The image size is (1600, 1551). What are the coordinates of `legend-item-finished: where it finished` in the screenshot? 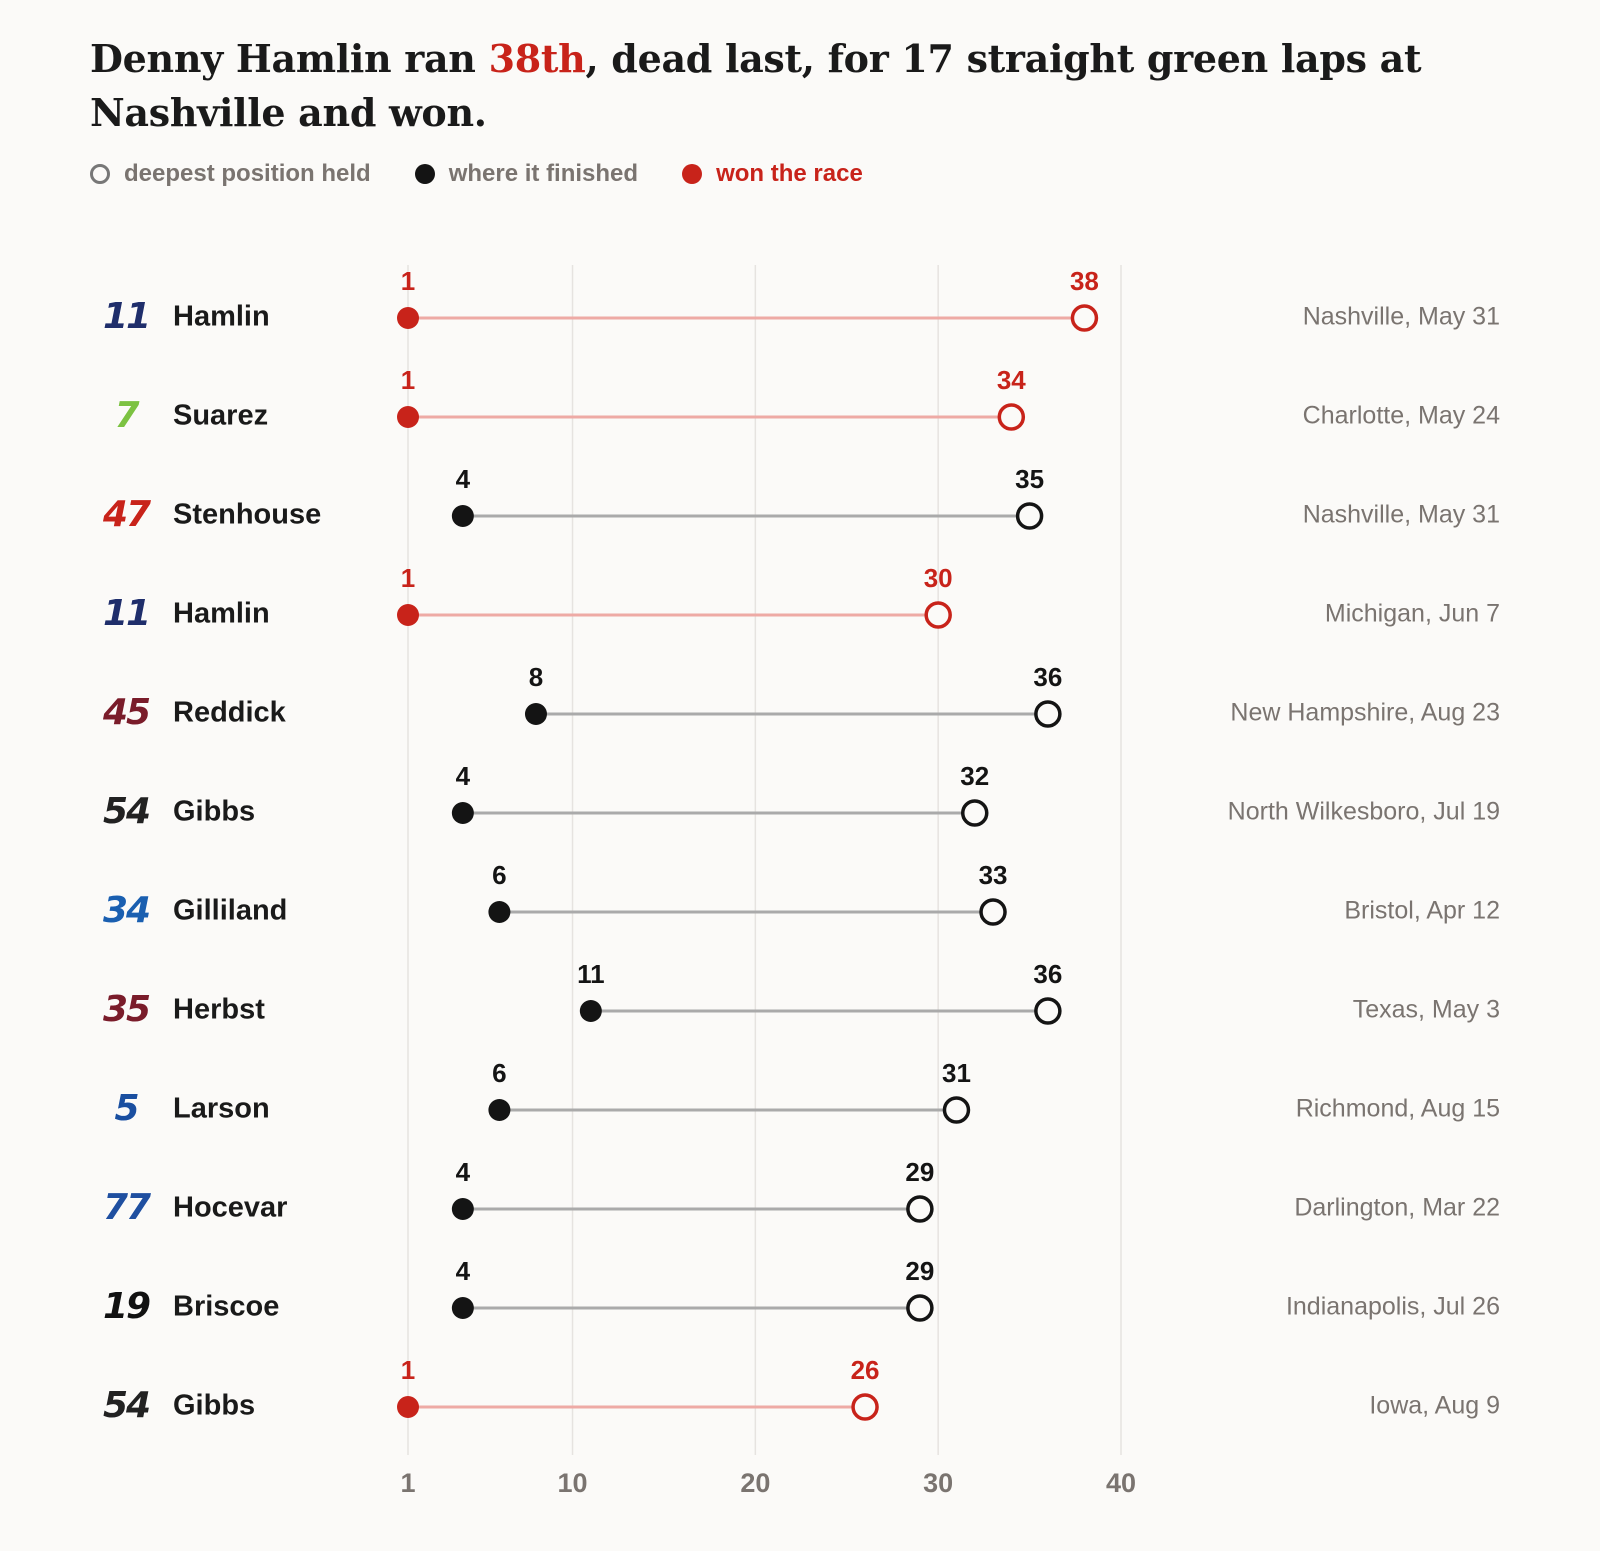 It's located at (526, 174).